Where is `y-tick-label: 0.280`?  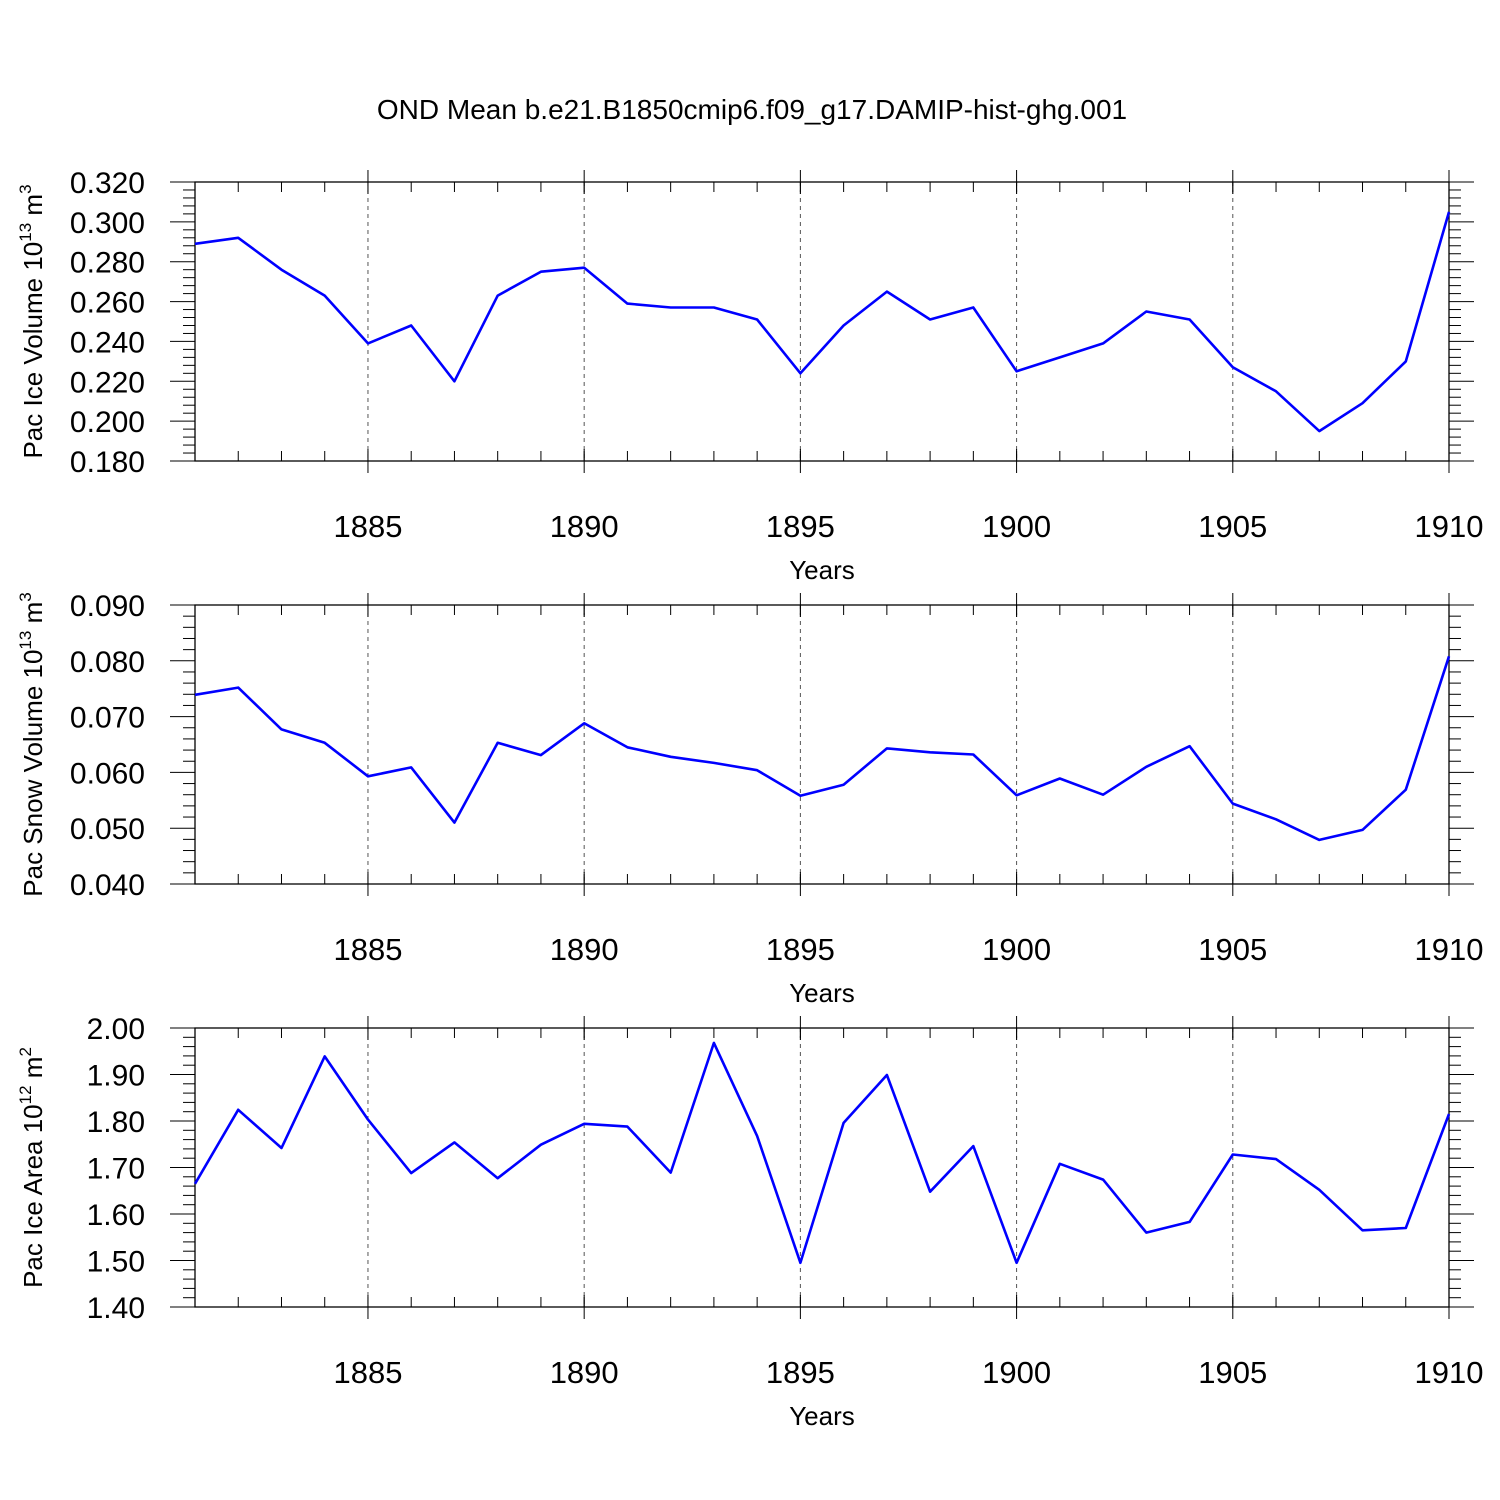
y-tick-label: 0.280 is located at coordinates (107, 263).